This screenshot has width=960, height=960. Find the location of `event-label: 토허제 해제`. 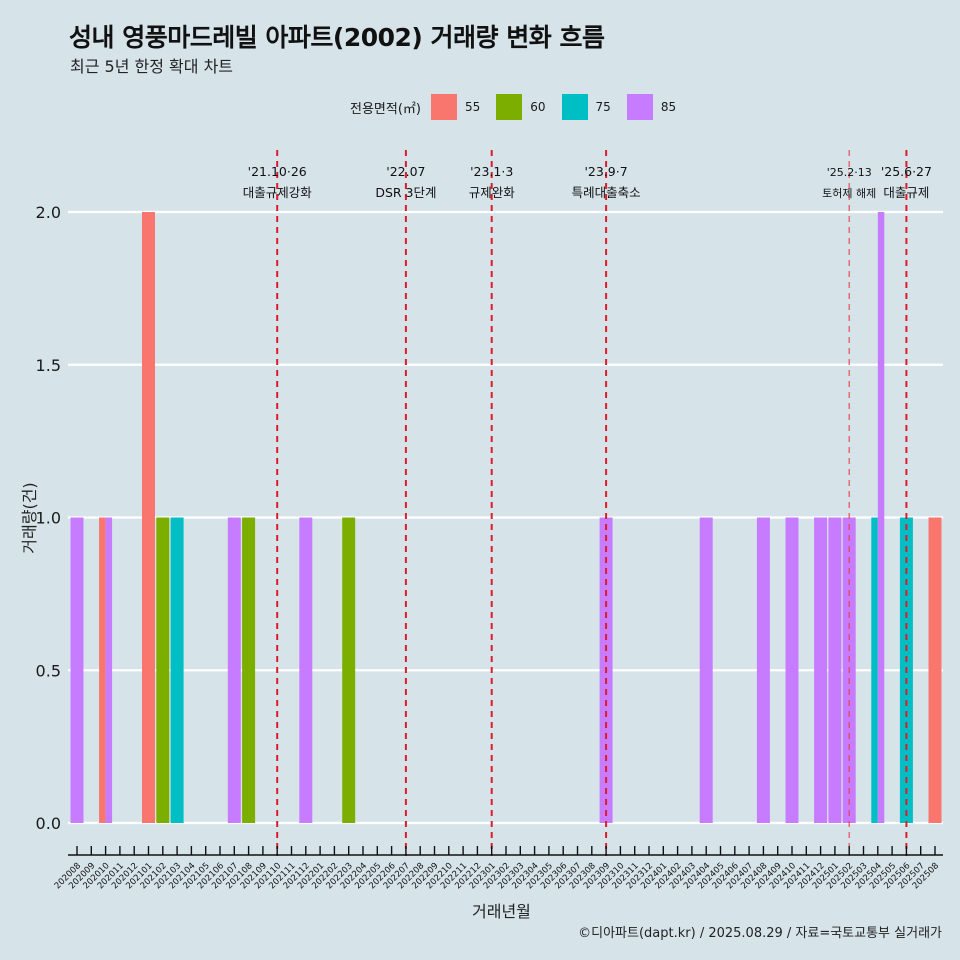

event-label: 토허제 해제 is located at coordinates (849, 193).